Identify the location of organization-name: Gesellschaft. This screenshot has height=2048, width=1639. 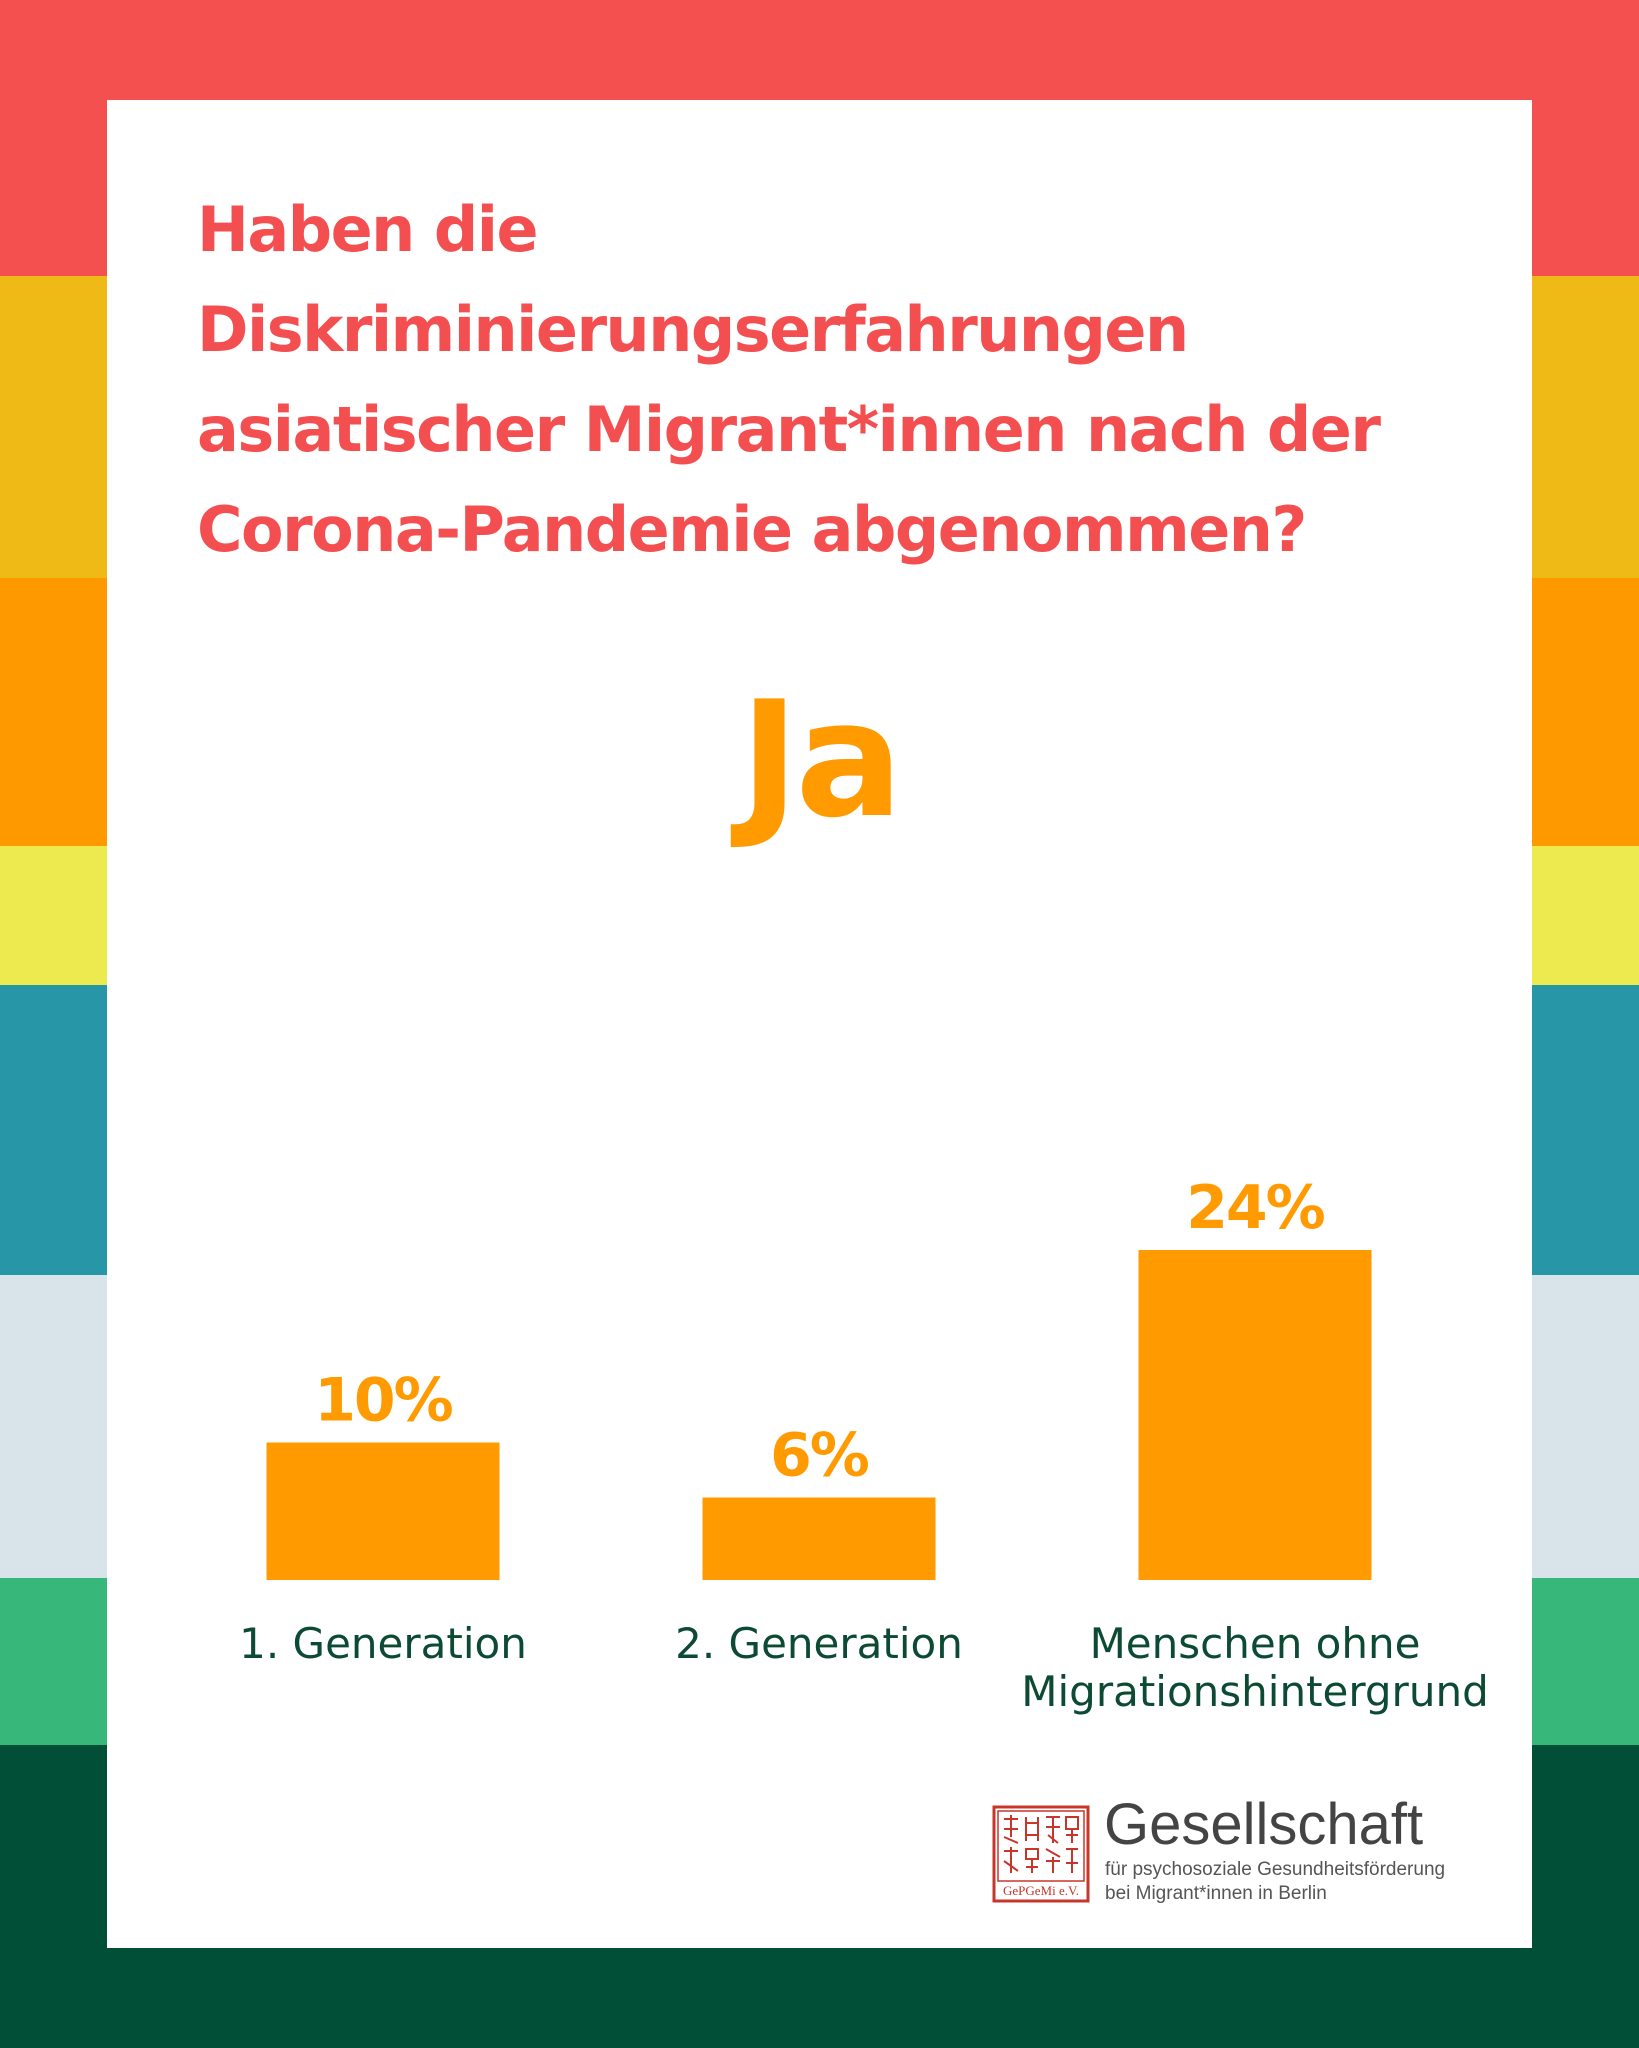
(1264, 1824).